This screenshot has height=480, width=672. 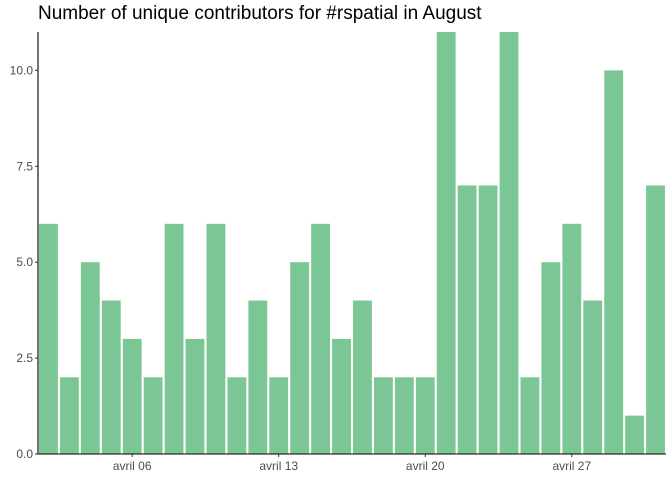 I want to click on y-tick-label: 5.0, so click(x=24, y=262).